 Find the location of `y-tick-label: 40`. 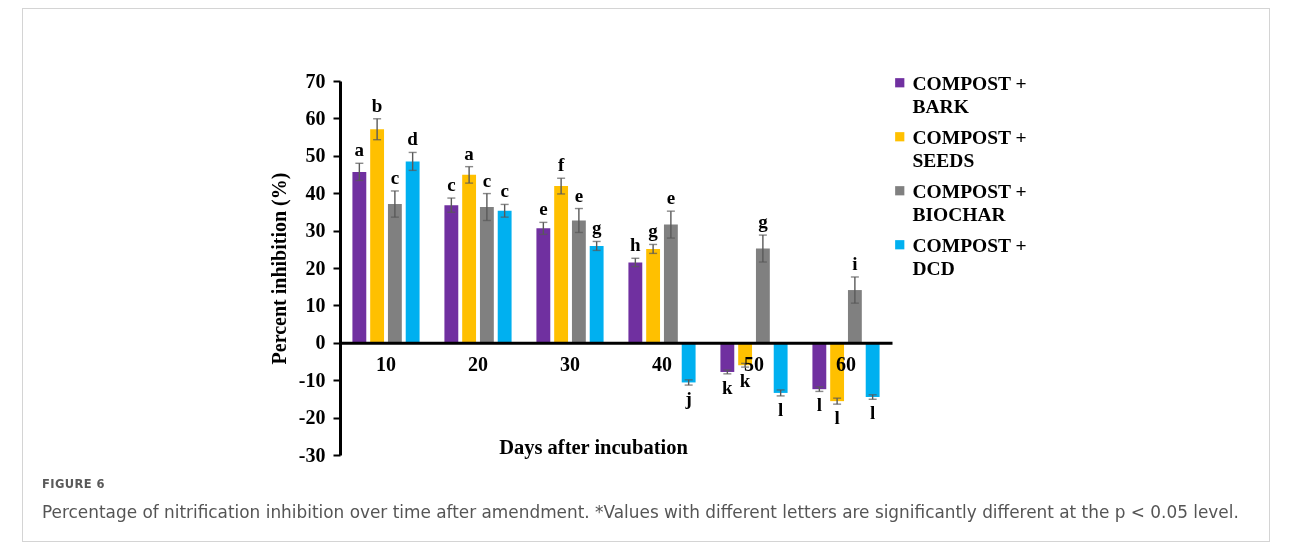

y-tick-label: 40 is located at coordinates (315, 192).